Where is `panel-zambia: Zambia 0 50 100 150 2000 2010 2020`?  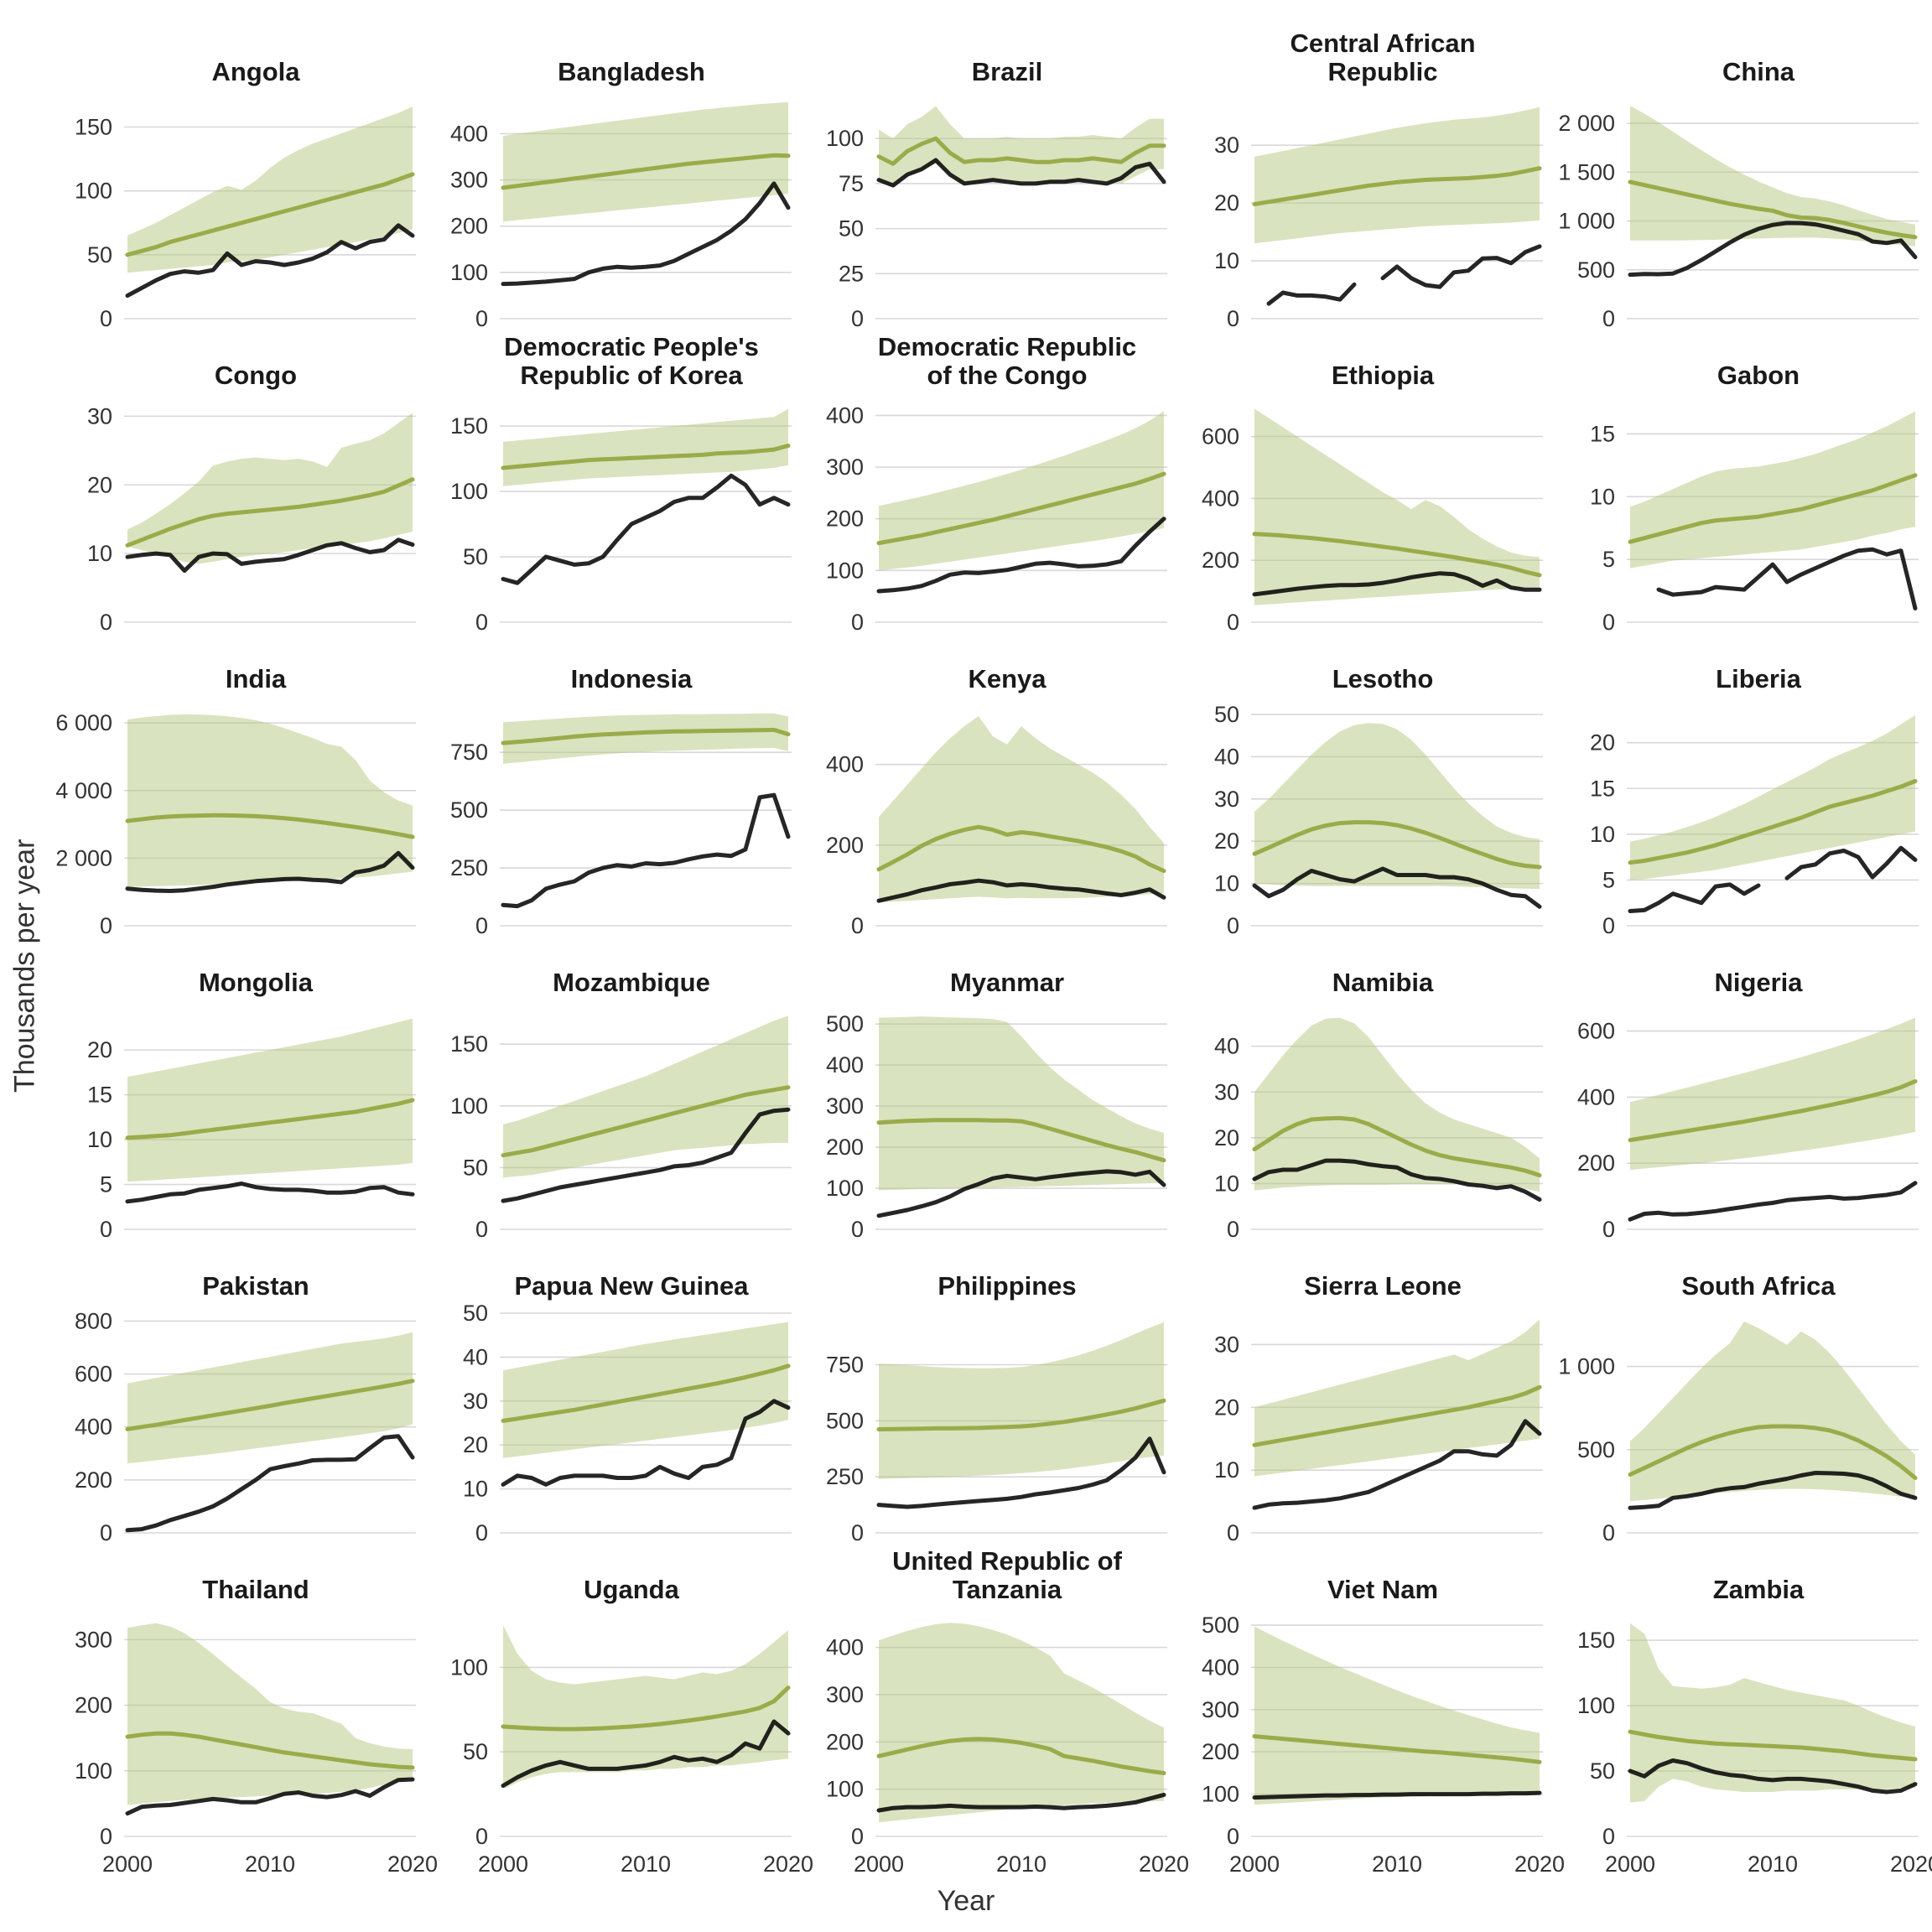
panel-zambia: Zambia 0 50 100 150 2000 2010 2020 is located at coordinates (1741, 1716).